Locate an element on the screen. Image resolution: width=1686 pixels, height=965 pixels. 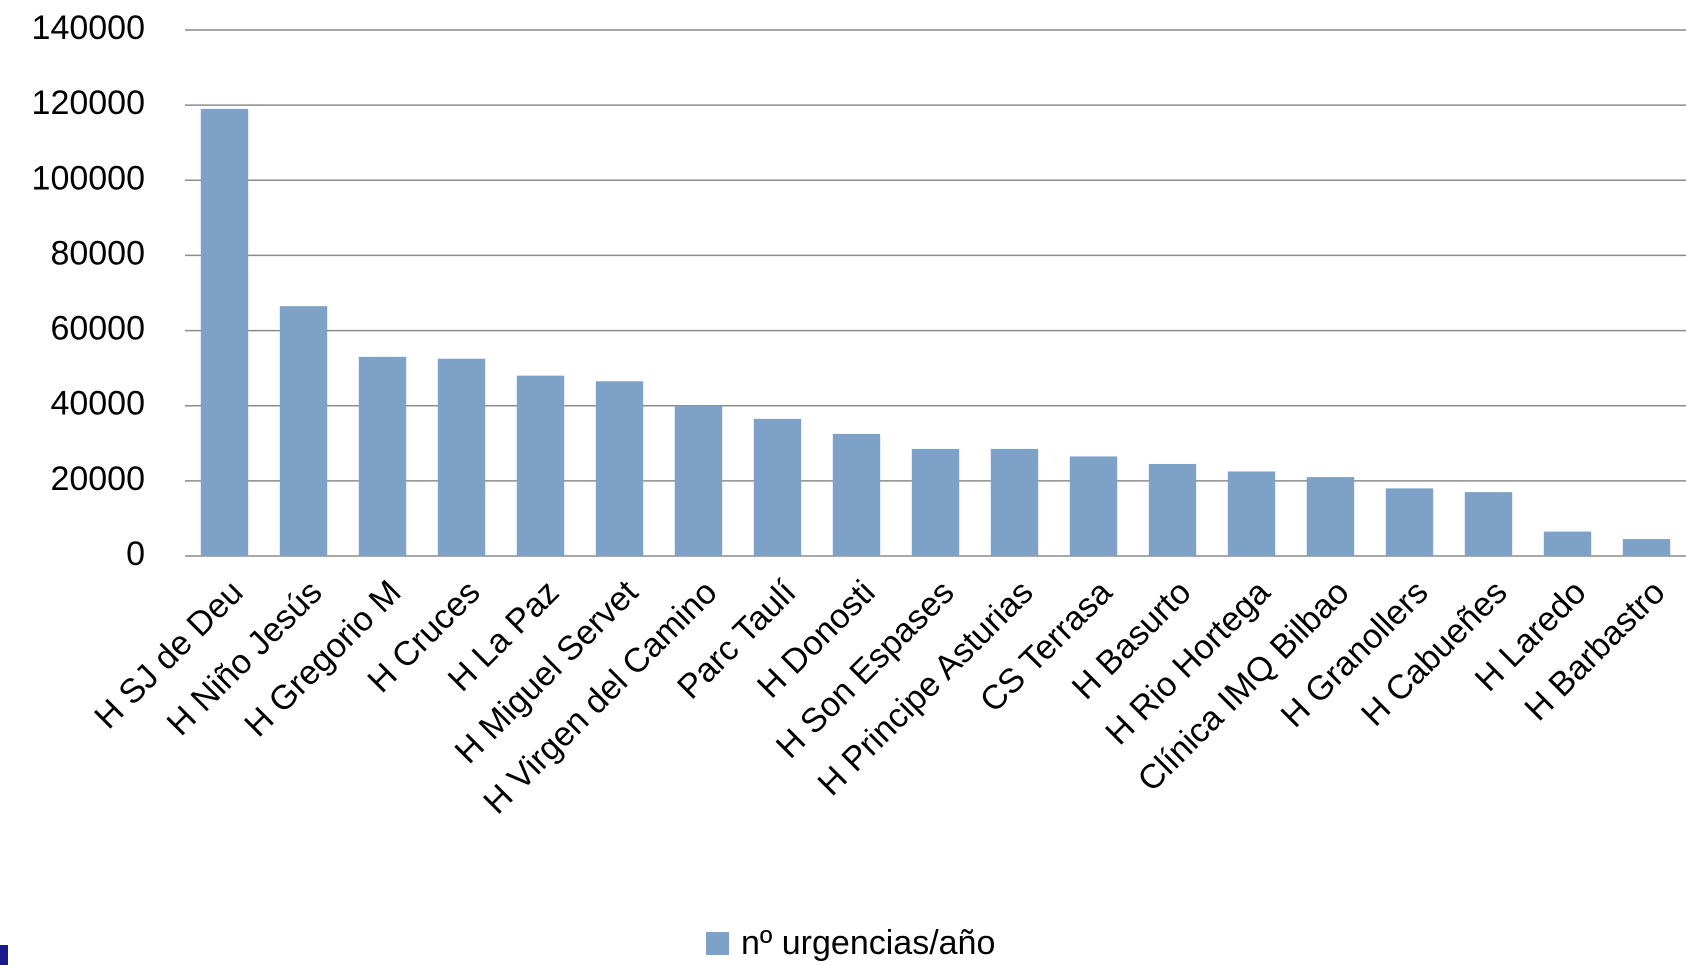
y-tick-label: 140000 is located at coordinates (88, 28).